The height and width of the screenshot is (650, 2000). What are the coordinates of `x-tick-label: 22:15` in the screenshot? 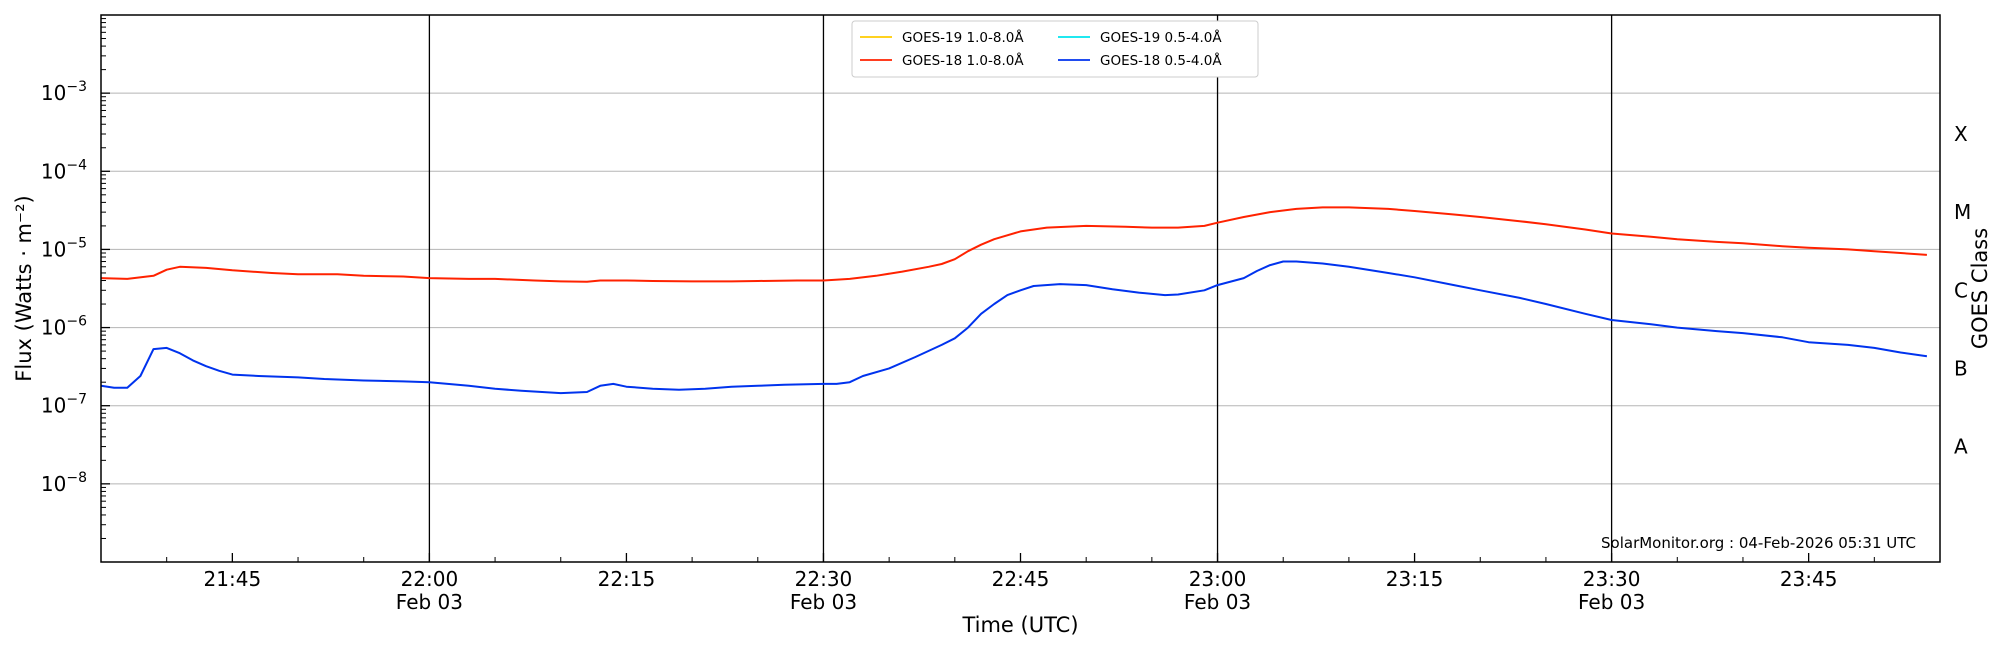 It's located at (627, 579).